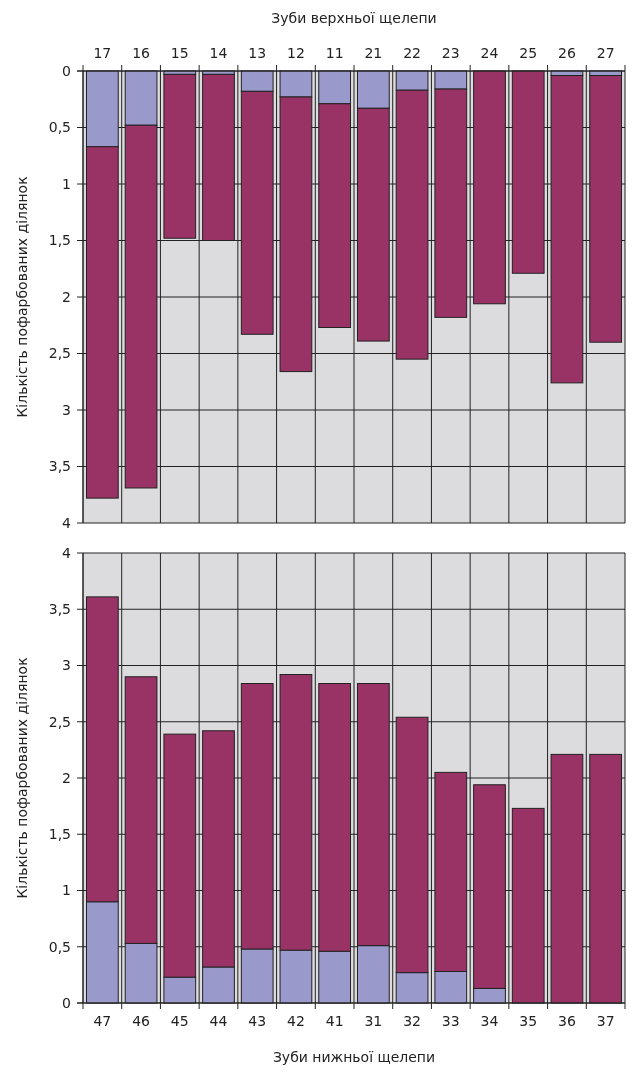  Describe the element at coordinates (218, 1020) in the screenshot. I see `x-tick-label: 44` at that location.